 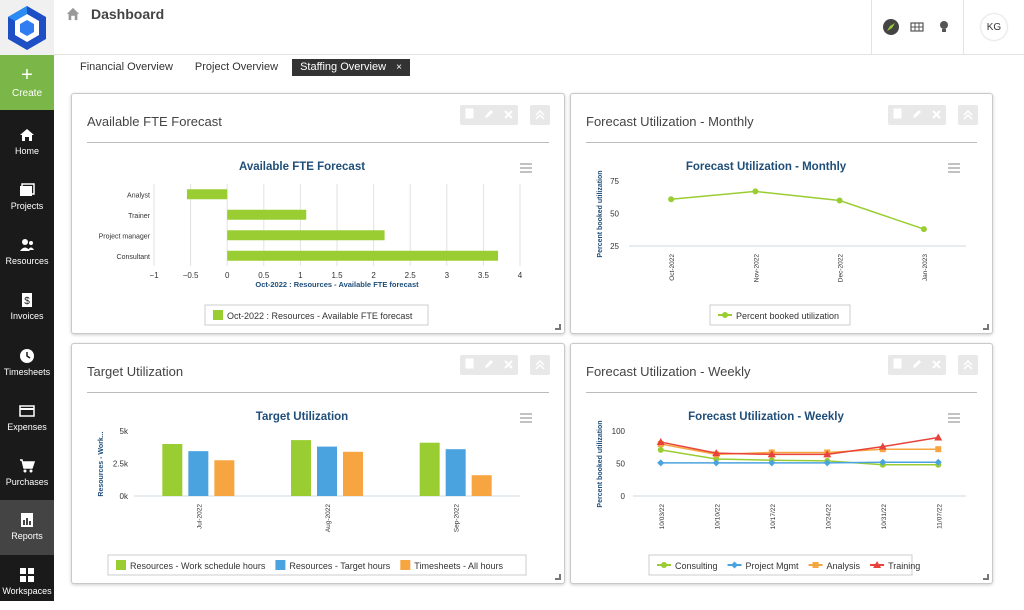 I want to click on legend-label: Timesheets - All hours, so click(x=458, y=566).